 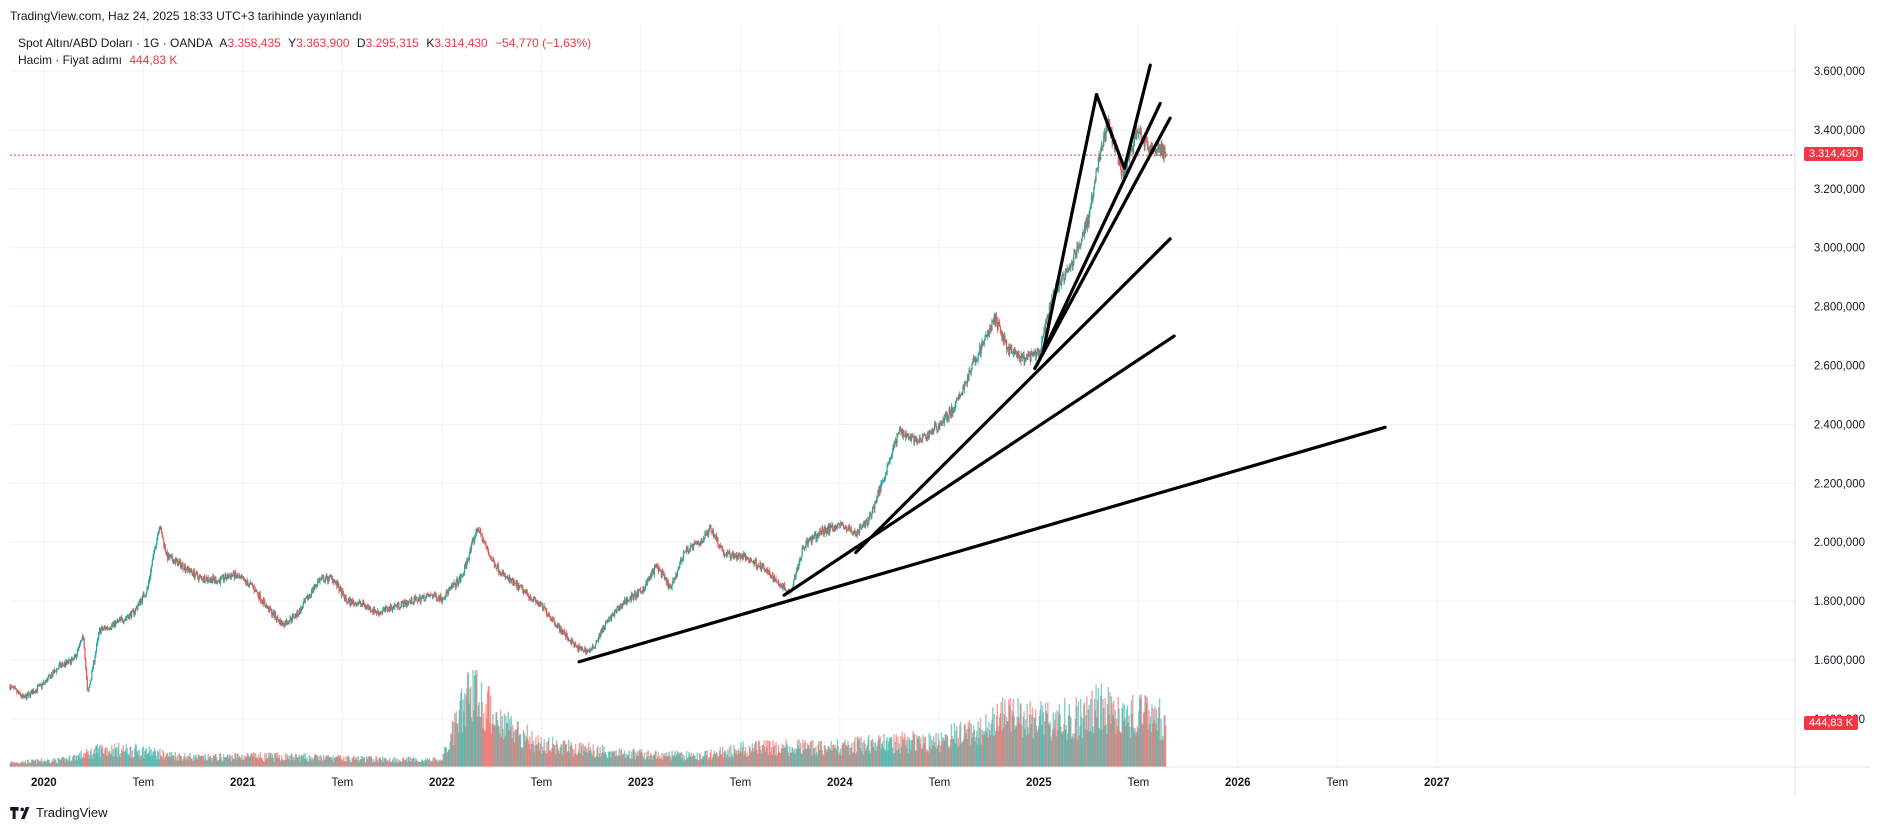 I want to click on volume-label: Hacim · Fiyat adımı, so click(x=70, y=60).